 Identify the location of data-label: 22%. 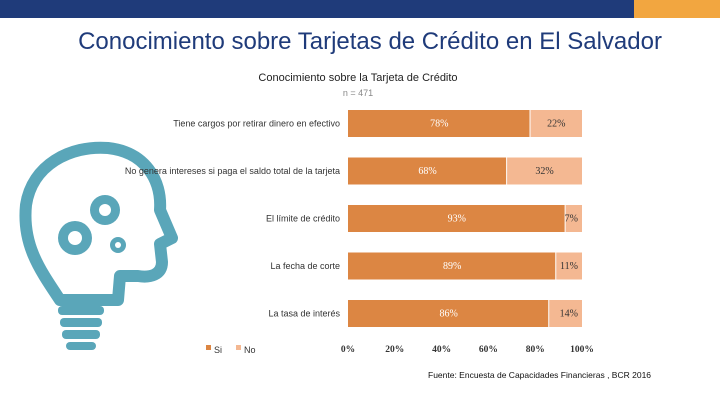
(556, 124).